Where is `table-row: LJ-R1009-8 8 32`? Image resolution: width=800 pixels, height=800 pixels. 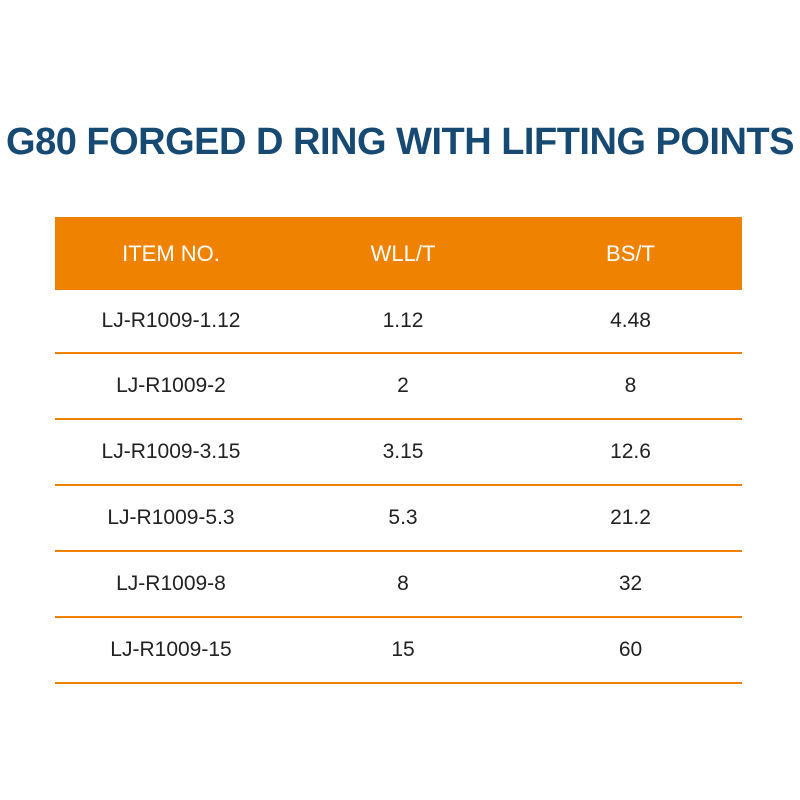 table-row: LJ-R1009-8 8 32 is located at coordinates (398, 585).